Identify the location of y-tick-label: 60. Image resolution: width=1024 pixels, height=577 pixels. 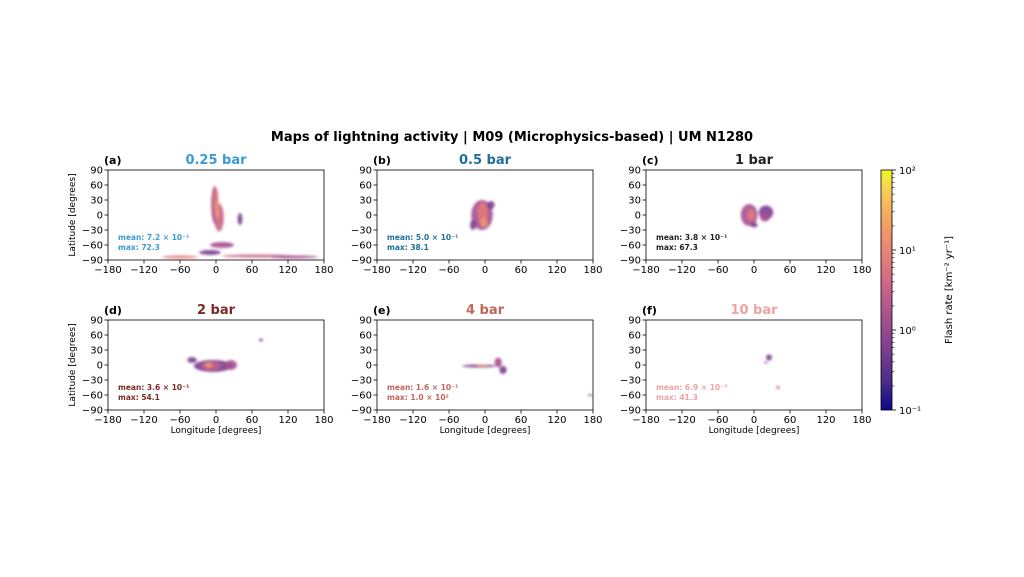
(96, 186).